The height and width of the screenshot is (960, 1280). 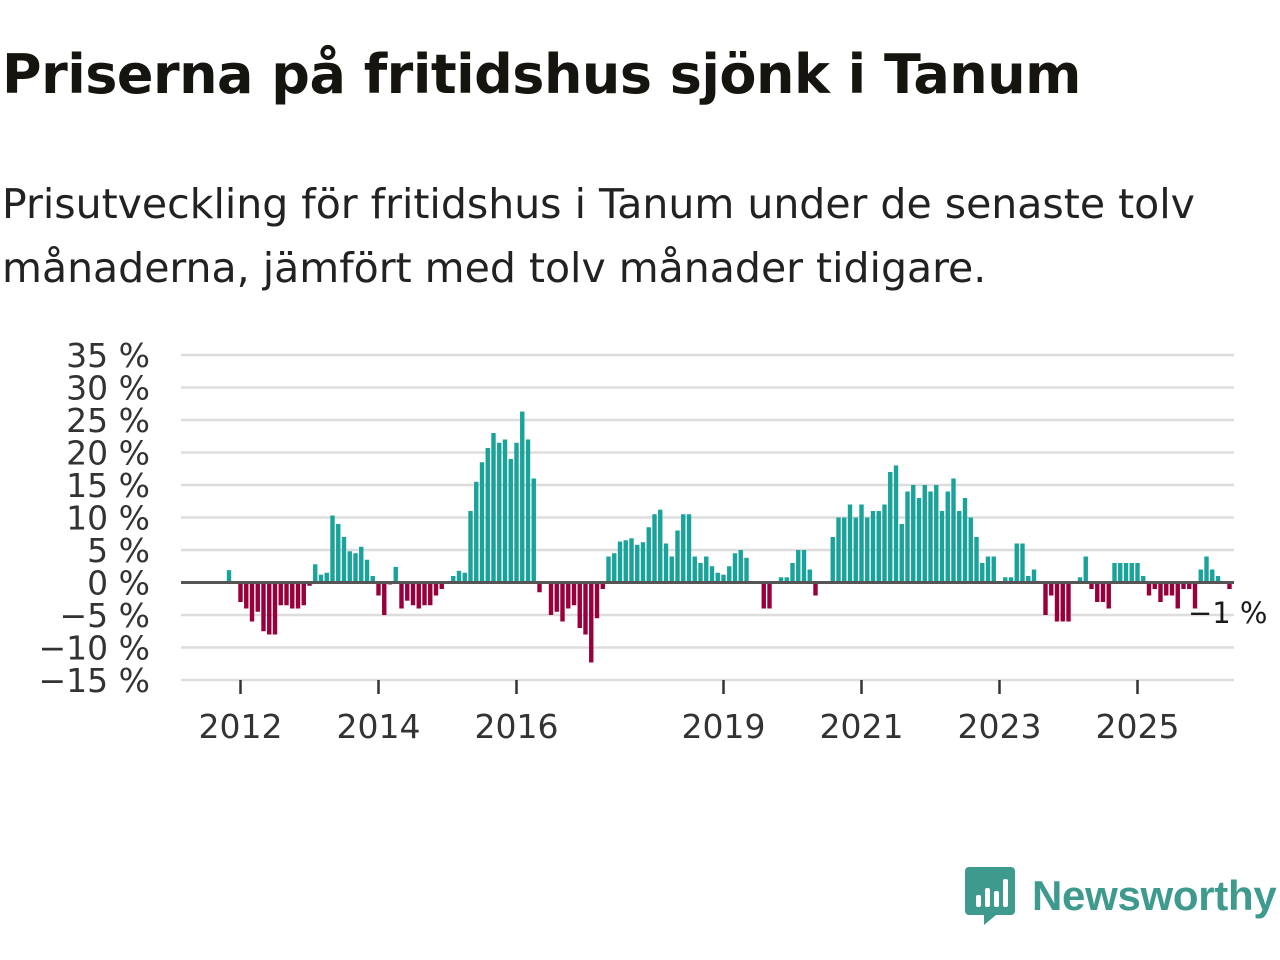 I want to click on y-tick-label: 30 %, so click(x=108, y=388).